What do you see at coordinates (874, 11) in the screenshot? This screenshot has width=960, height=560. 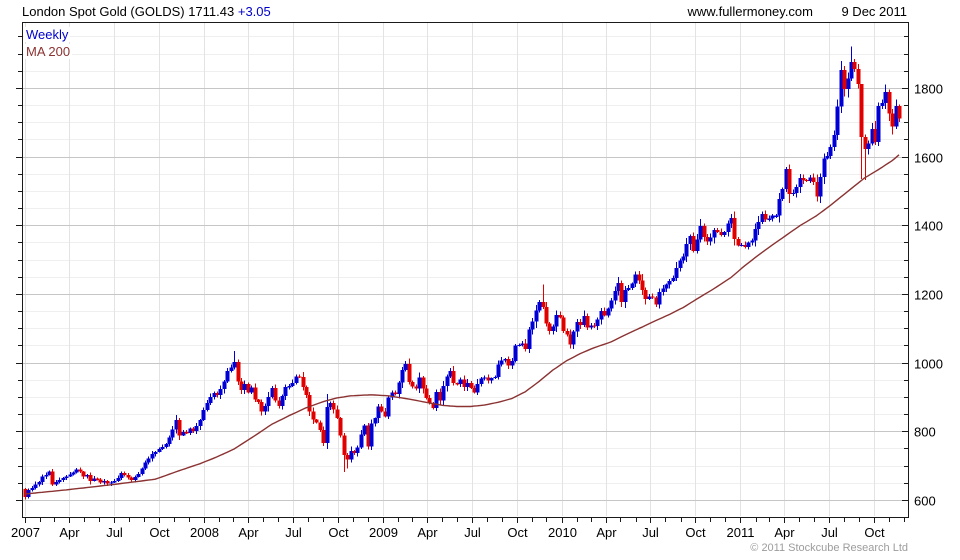 I see `date-label: 9 Dec 2011` at bounding box center [874, 11].